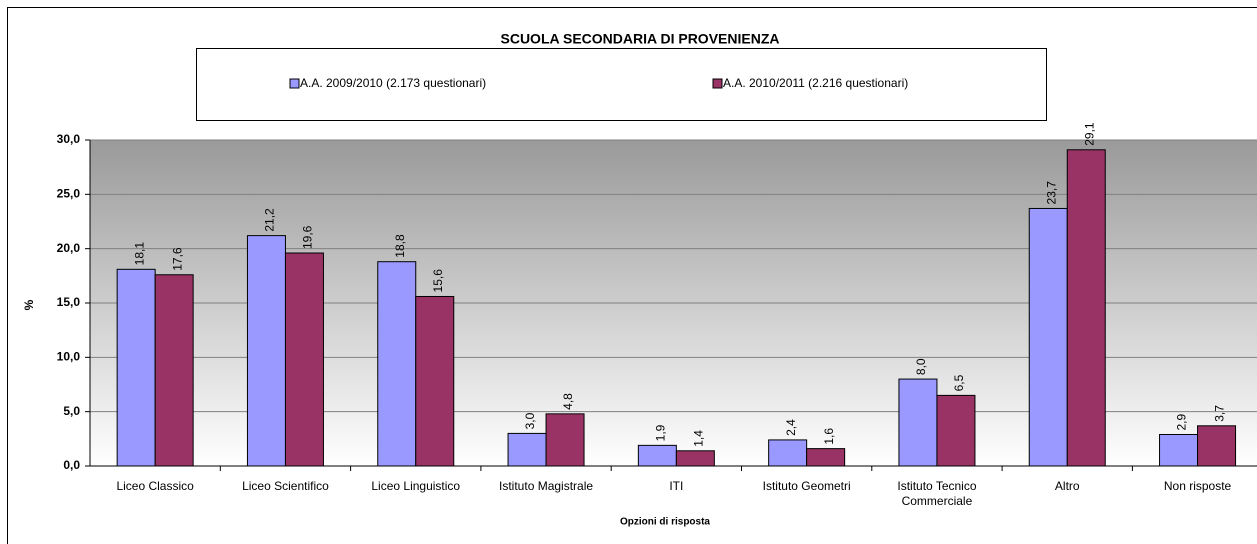 This screenshot has width=1257, height=544. What do you see at coordinates (1089, 134) in the screenshot?
I see `value-label: 29,1` at bounding box center [1089, 134].